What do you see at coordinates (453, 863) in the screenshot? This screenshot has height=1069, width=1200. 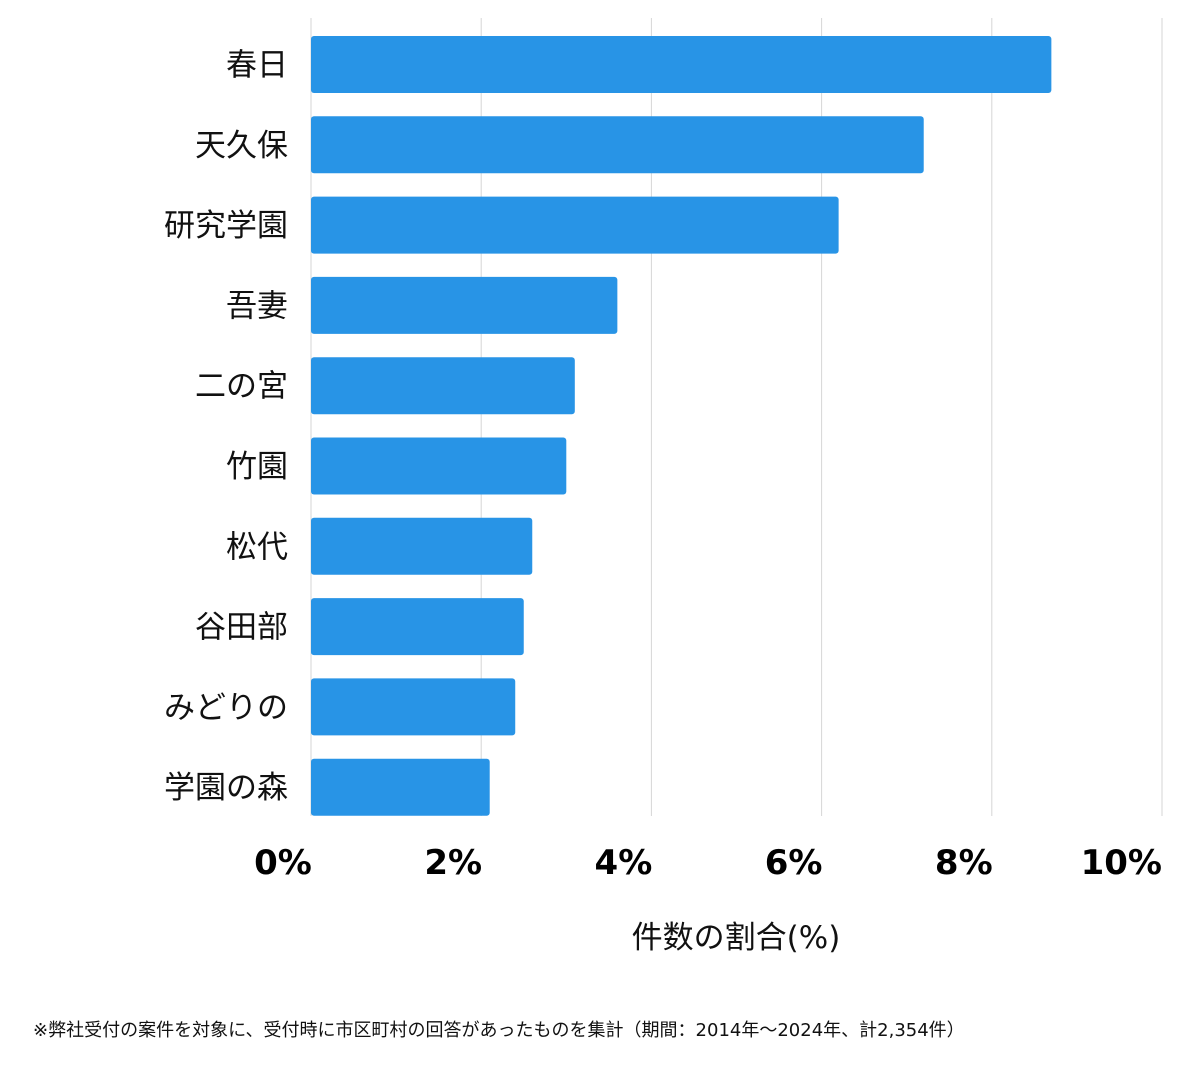 I see `x-tick-label-1: 2%` at bounding box center [453, 863].